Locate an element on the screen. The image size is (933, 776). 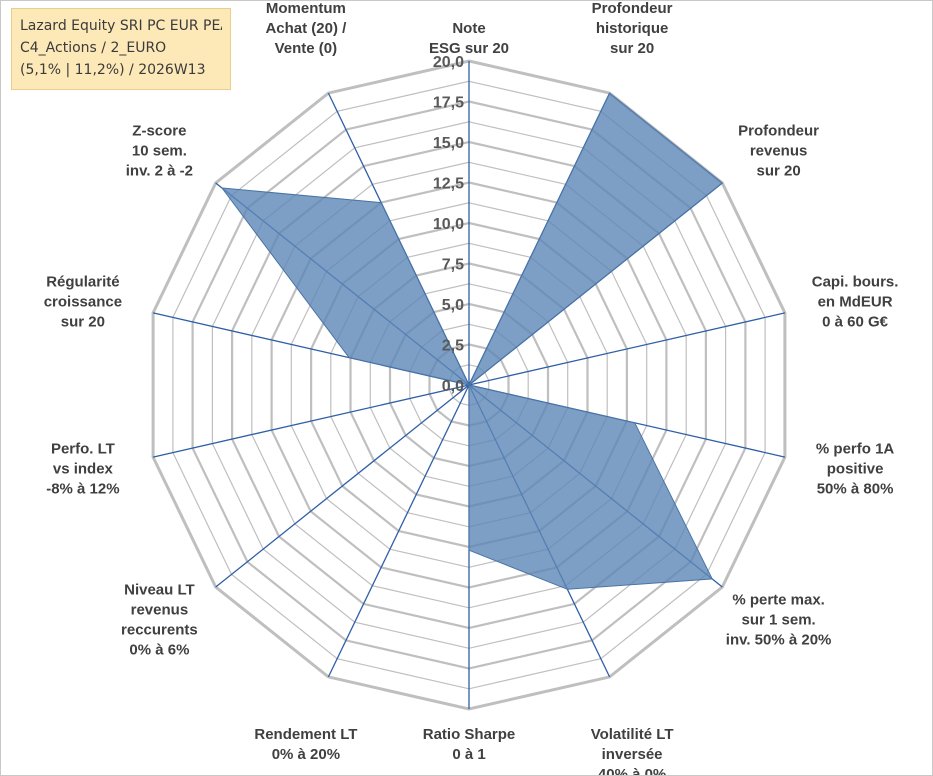
axis-label: Volatilité LT inversée 40% à 0% is located at coordinates (632, 750).